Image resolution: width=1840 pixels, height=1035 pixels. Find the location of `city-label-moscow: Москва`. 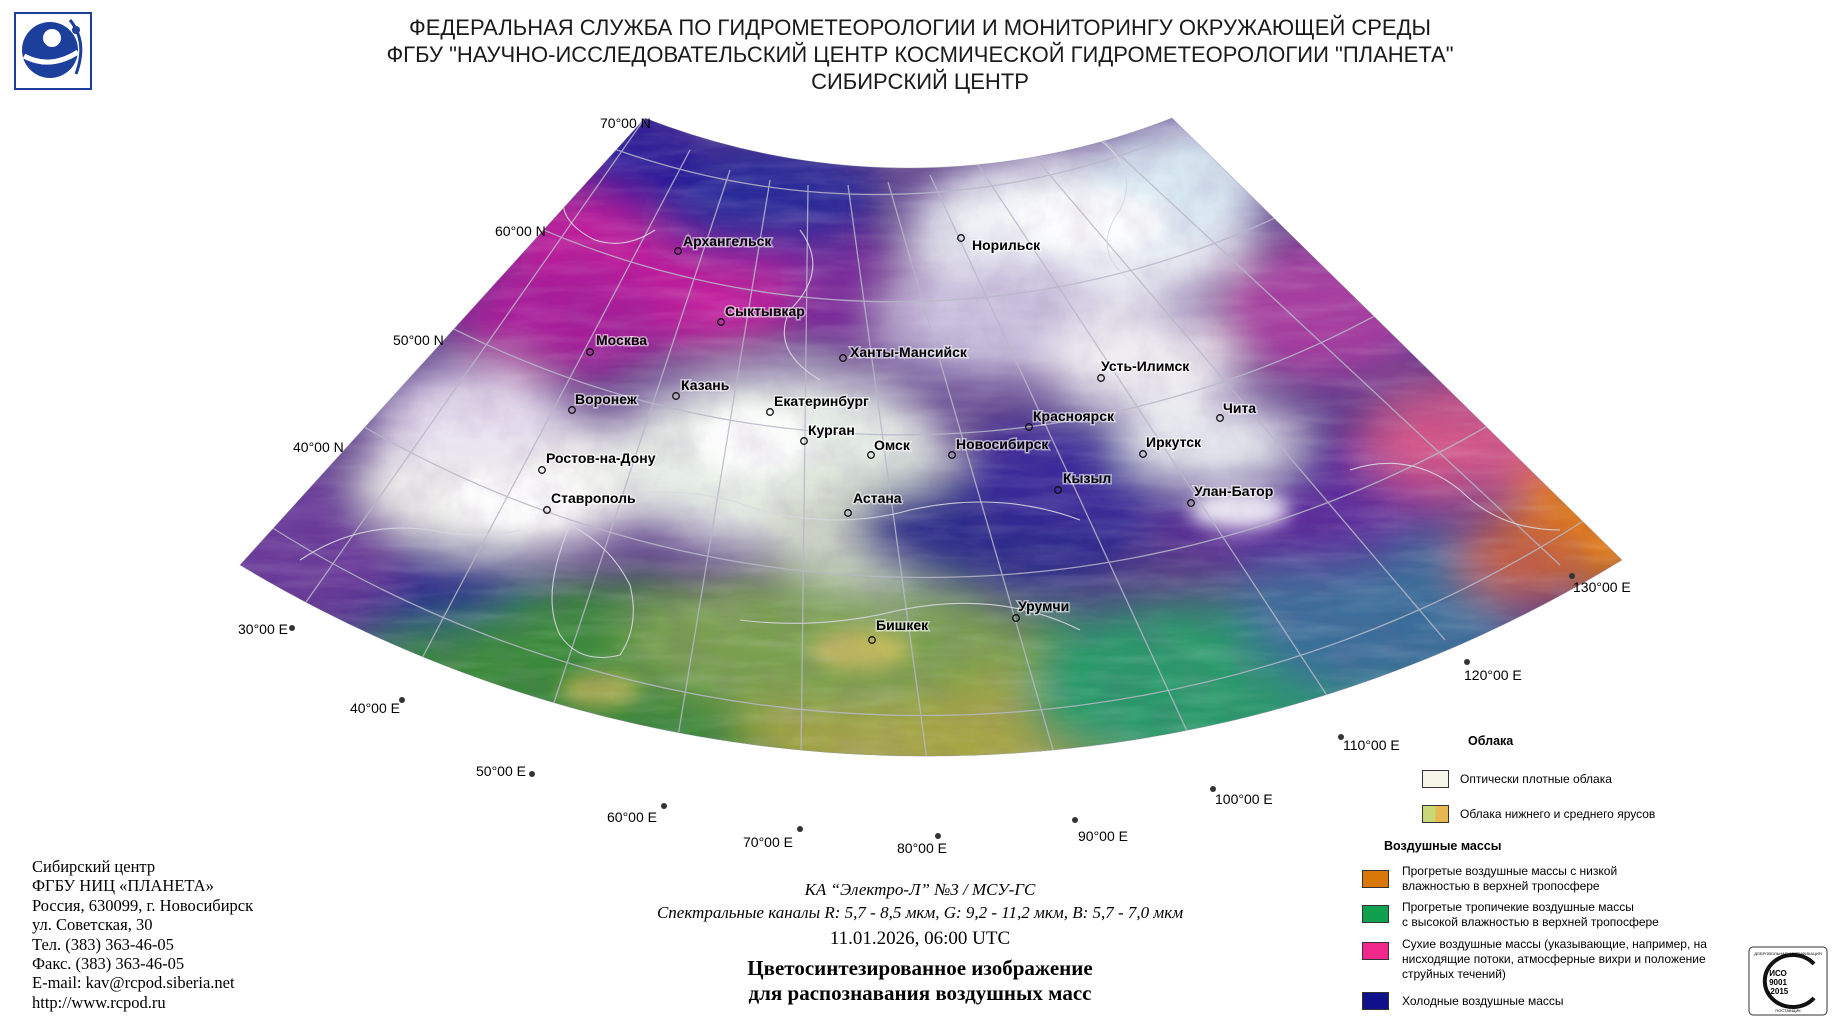

city-label-moscow: Москва is located at coordinates (621, 340).